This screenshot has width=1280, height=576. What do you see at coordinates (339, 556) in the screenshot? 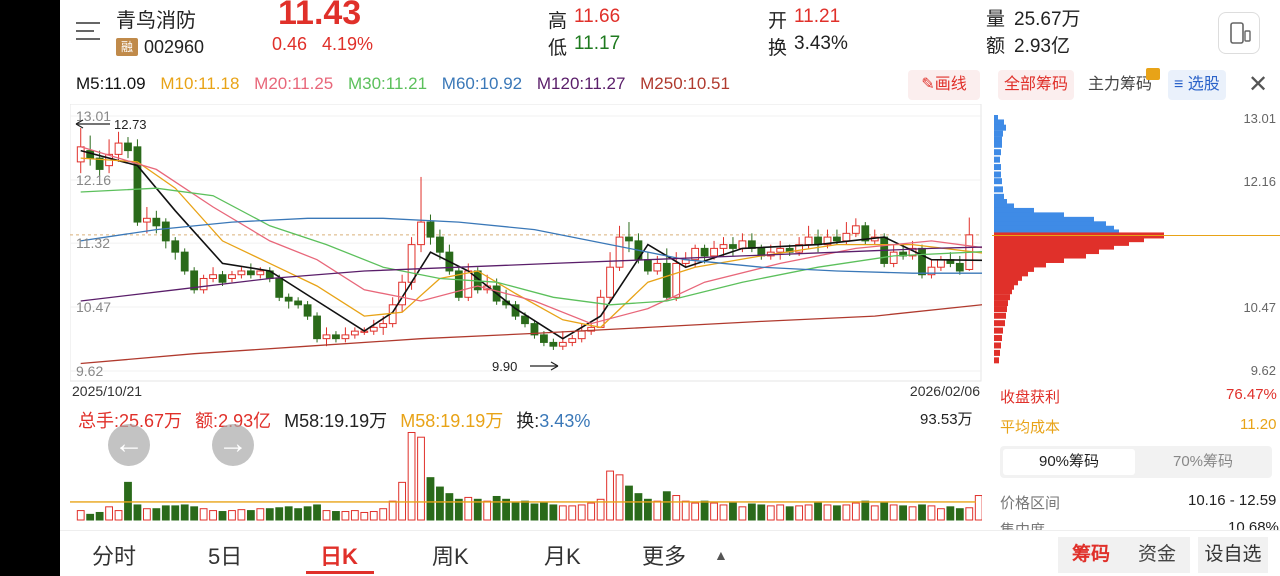
I see `tab-daily-k: 日K` at bounding box center [339, 556].